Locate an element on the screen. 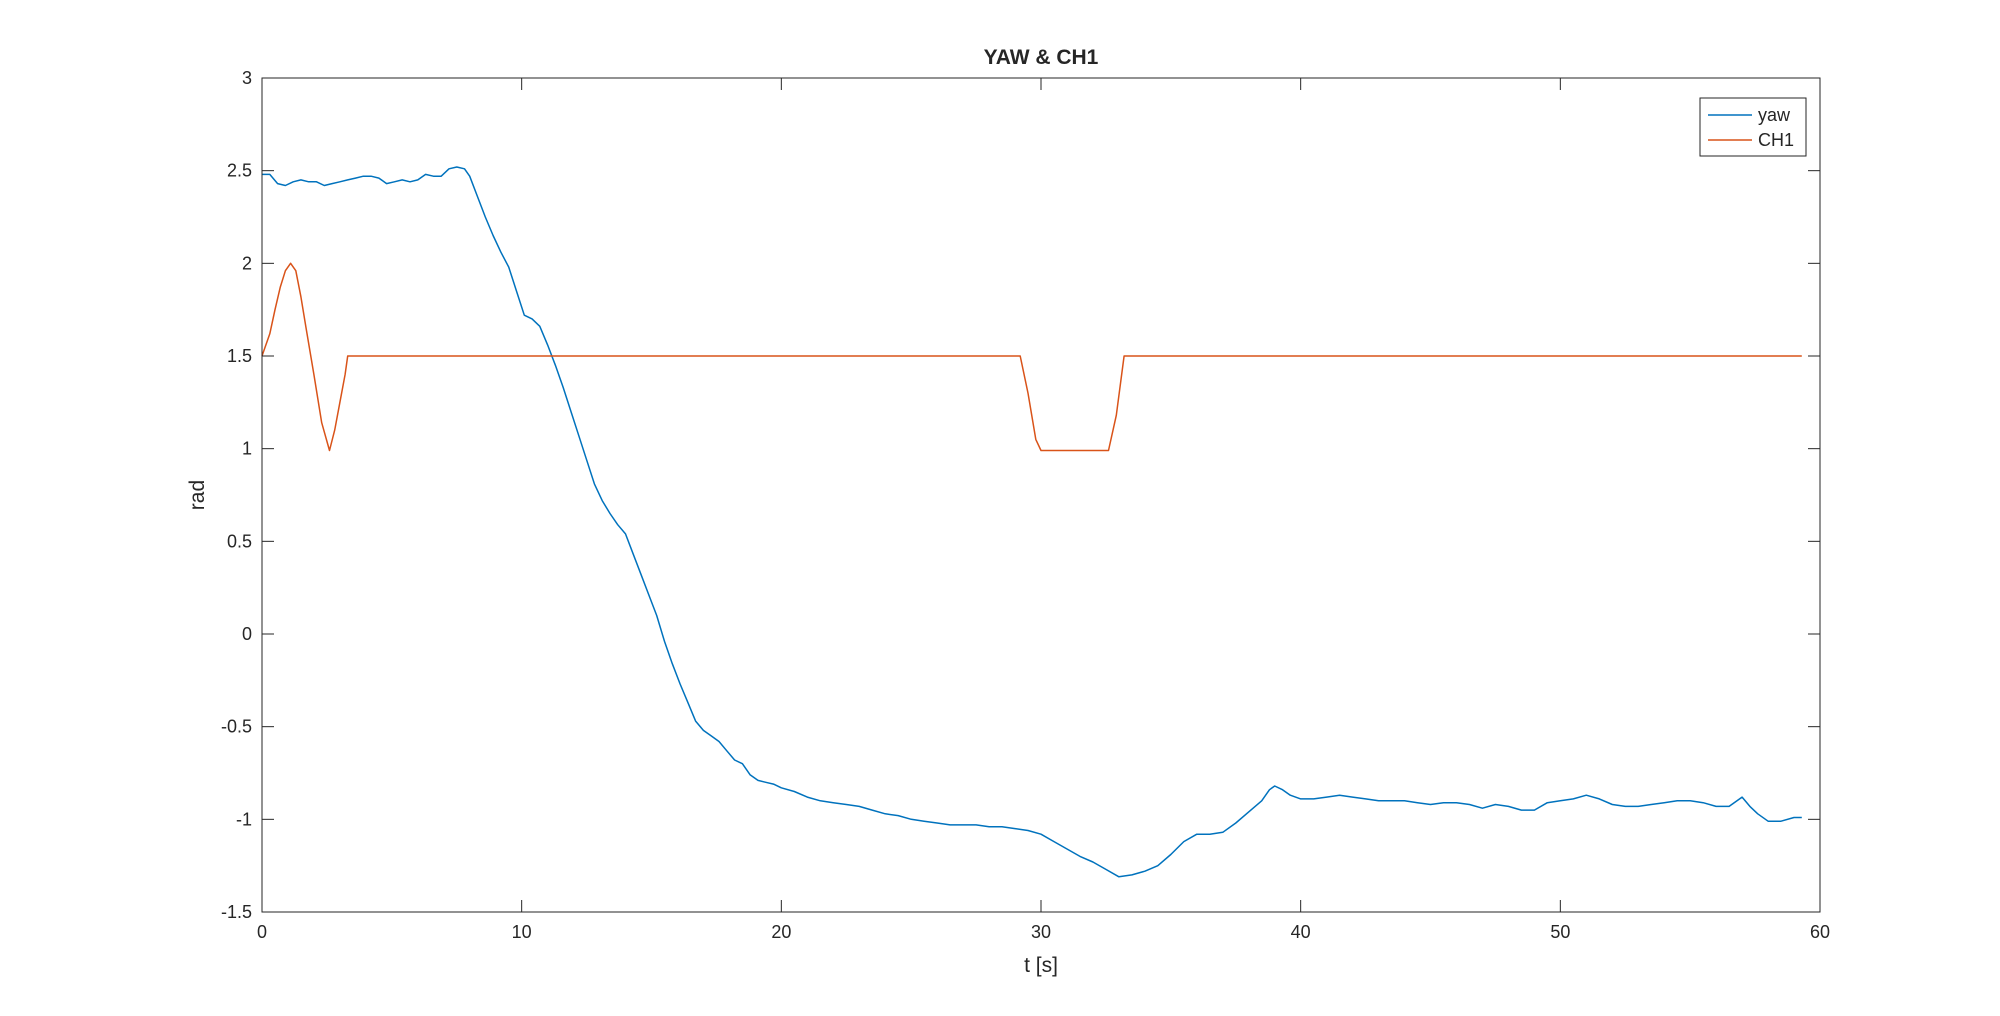  chart-title: YAW & CH1 is located at coordinates (1041, 57).